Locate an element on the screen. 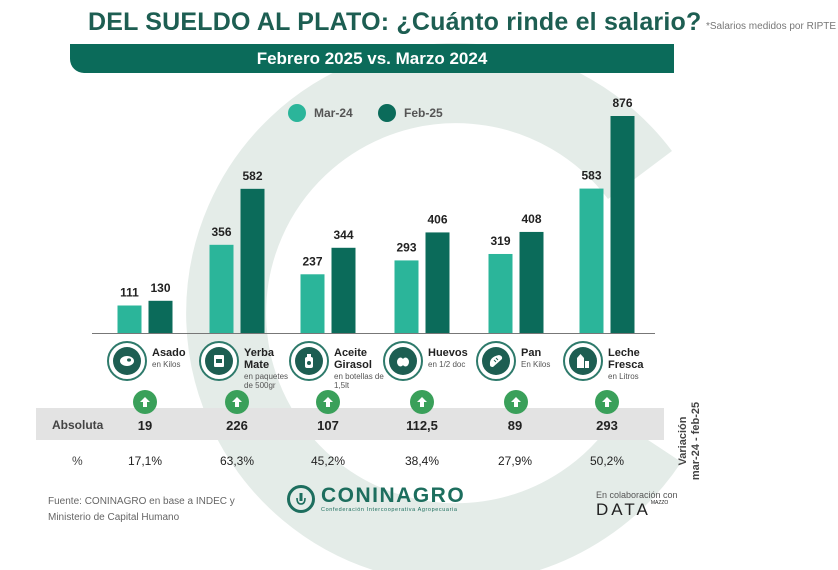 Image resolution: width=838 pixels, height=570 pixels. legend-item-mar24: Mar-24 is located at coordinates (320, 113).